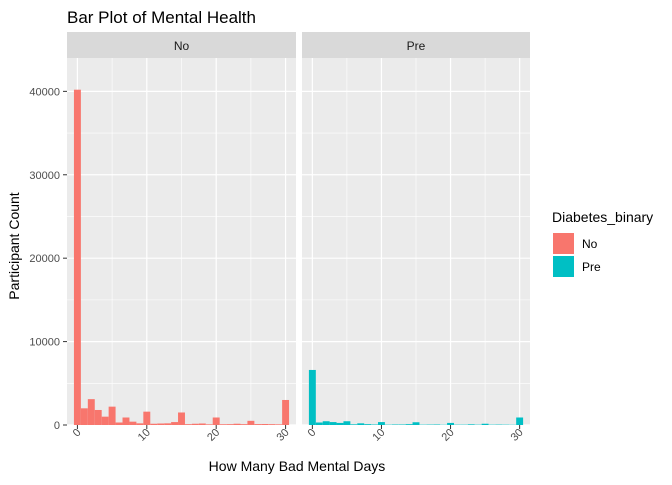  I want to click on y-tick-label: 0, so click(57, 426).